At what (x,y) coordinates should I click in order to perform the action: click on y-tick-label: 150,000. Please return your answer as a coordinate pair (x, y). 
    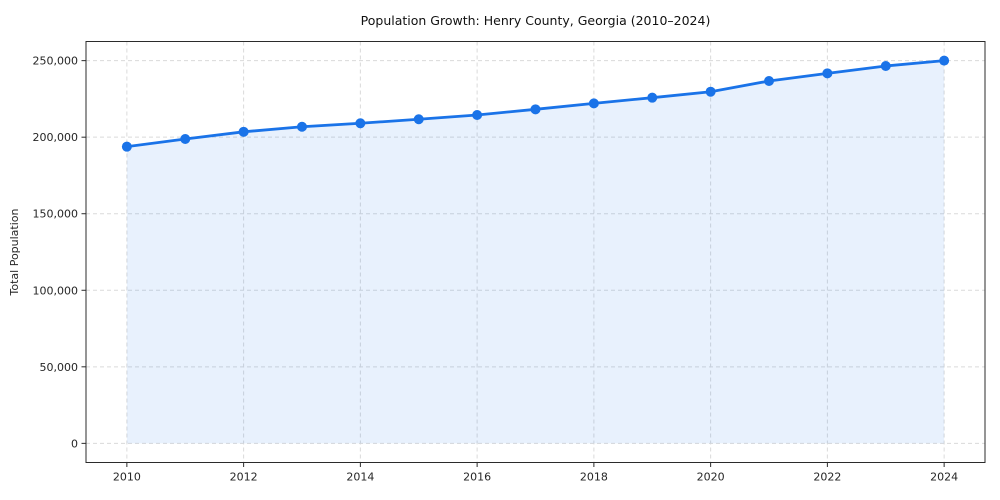
    Looking at the image, I should click on (56, 214).